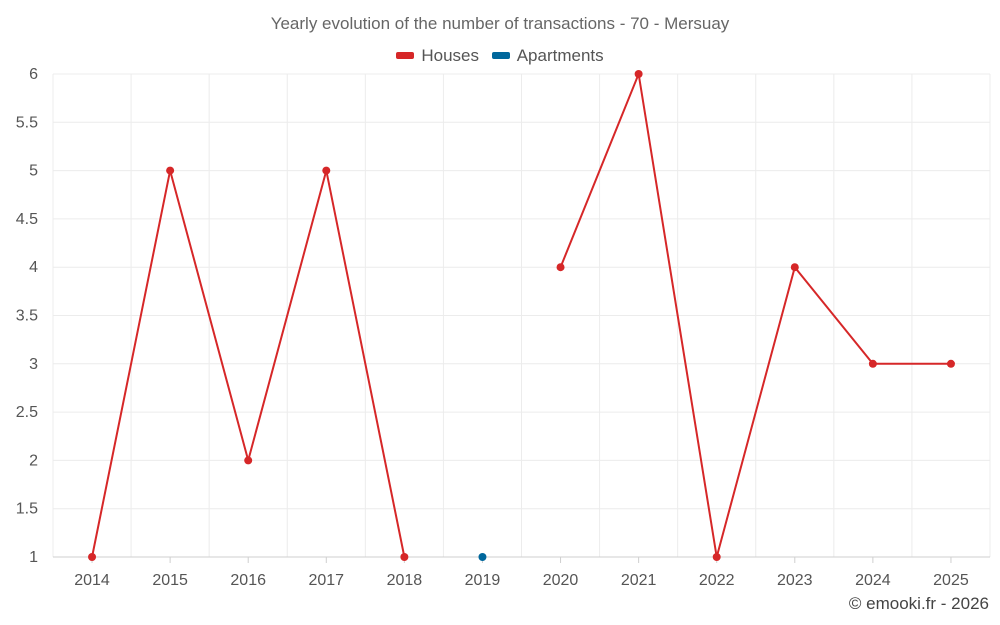 Image resolution: width=1000 pixels, height=625 pixels. I want to click on chart-legend: Houses Apartments, so click(500, 55).